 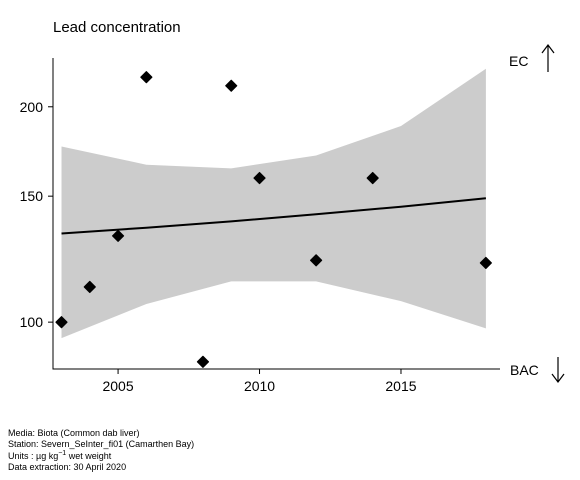 What do you see at coordinates (117, 27) in the screenshot?
I see `chart-title: Lead concentration` at bounding box center [117, 27].